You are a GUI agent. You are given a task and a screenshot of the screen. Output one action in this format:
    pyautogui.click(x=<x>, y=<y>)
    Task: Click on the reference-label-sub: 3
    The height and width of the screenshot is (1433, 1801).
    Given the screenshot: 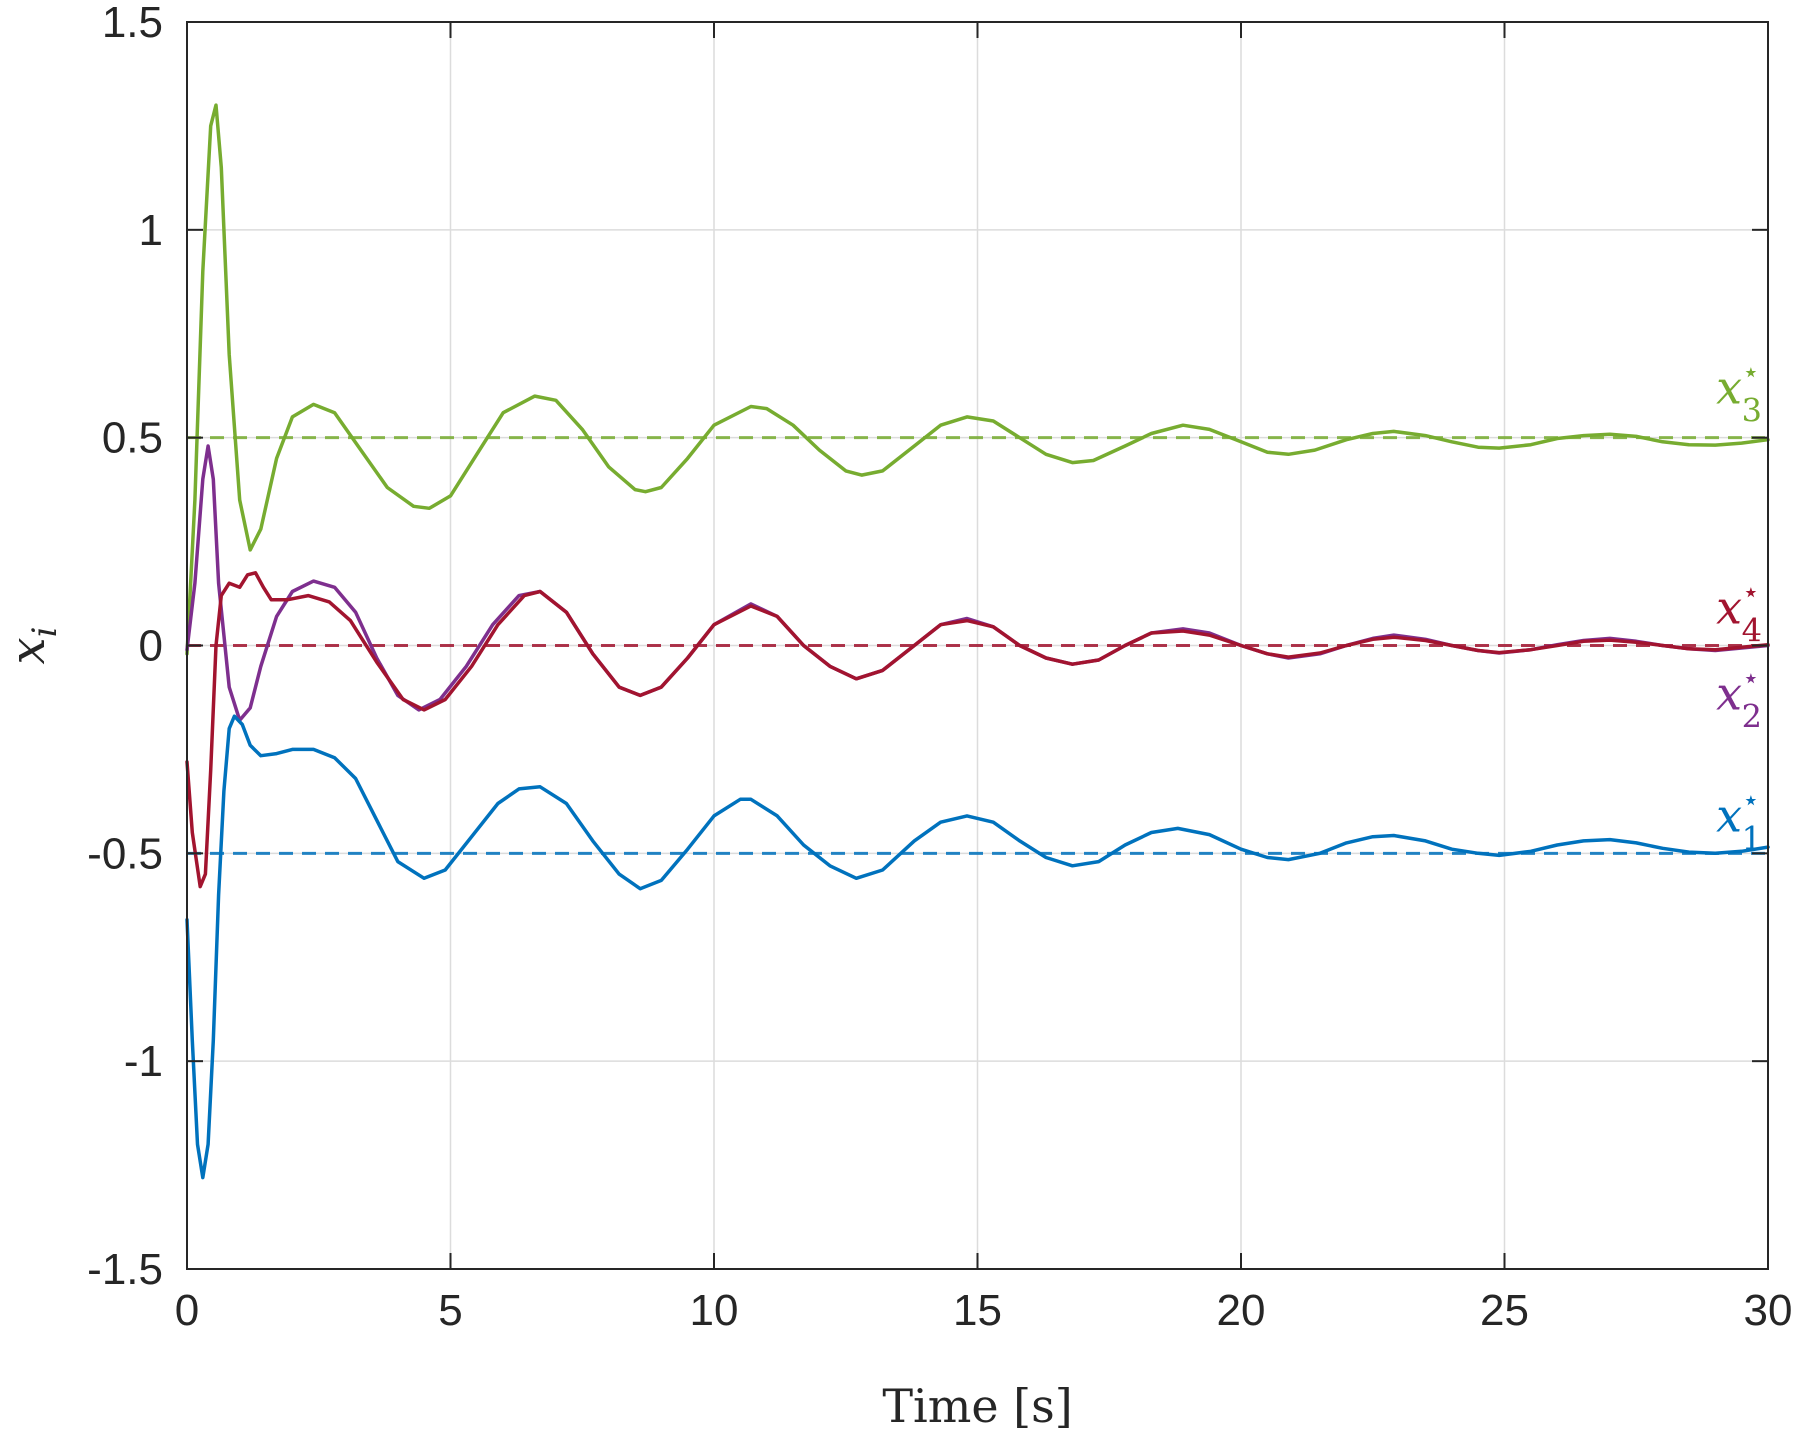 What is the action you would take?
    pyautogui.click(x=1752, y=411)
    